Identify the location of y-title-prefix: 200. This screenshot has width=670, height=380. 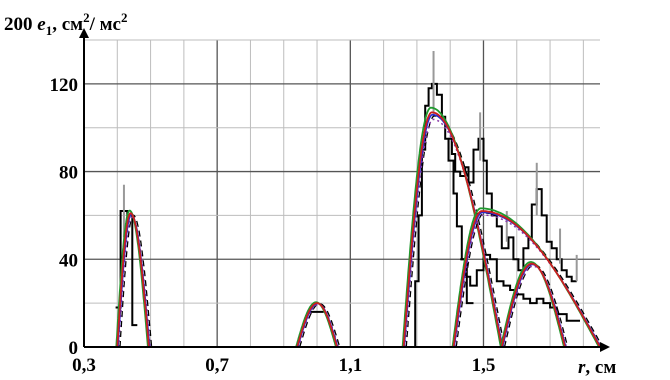
(20, 24).